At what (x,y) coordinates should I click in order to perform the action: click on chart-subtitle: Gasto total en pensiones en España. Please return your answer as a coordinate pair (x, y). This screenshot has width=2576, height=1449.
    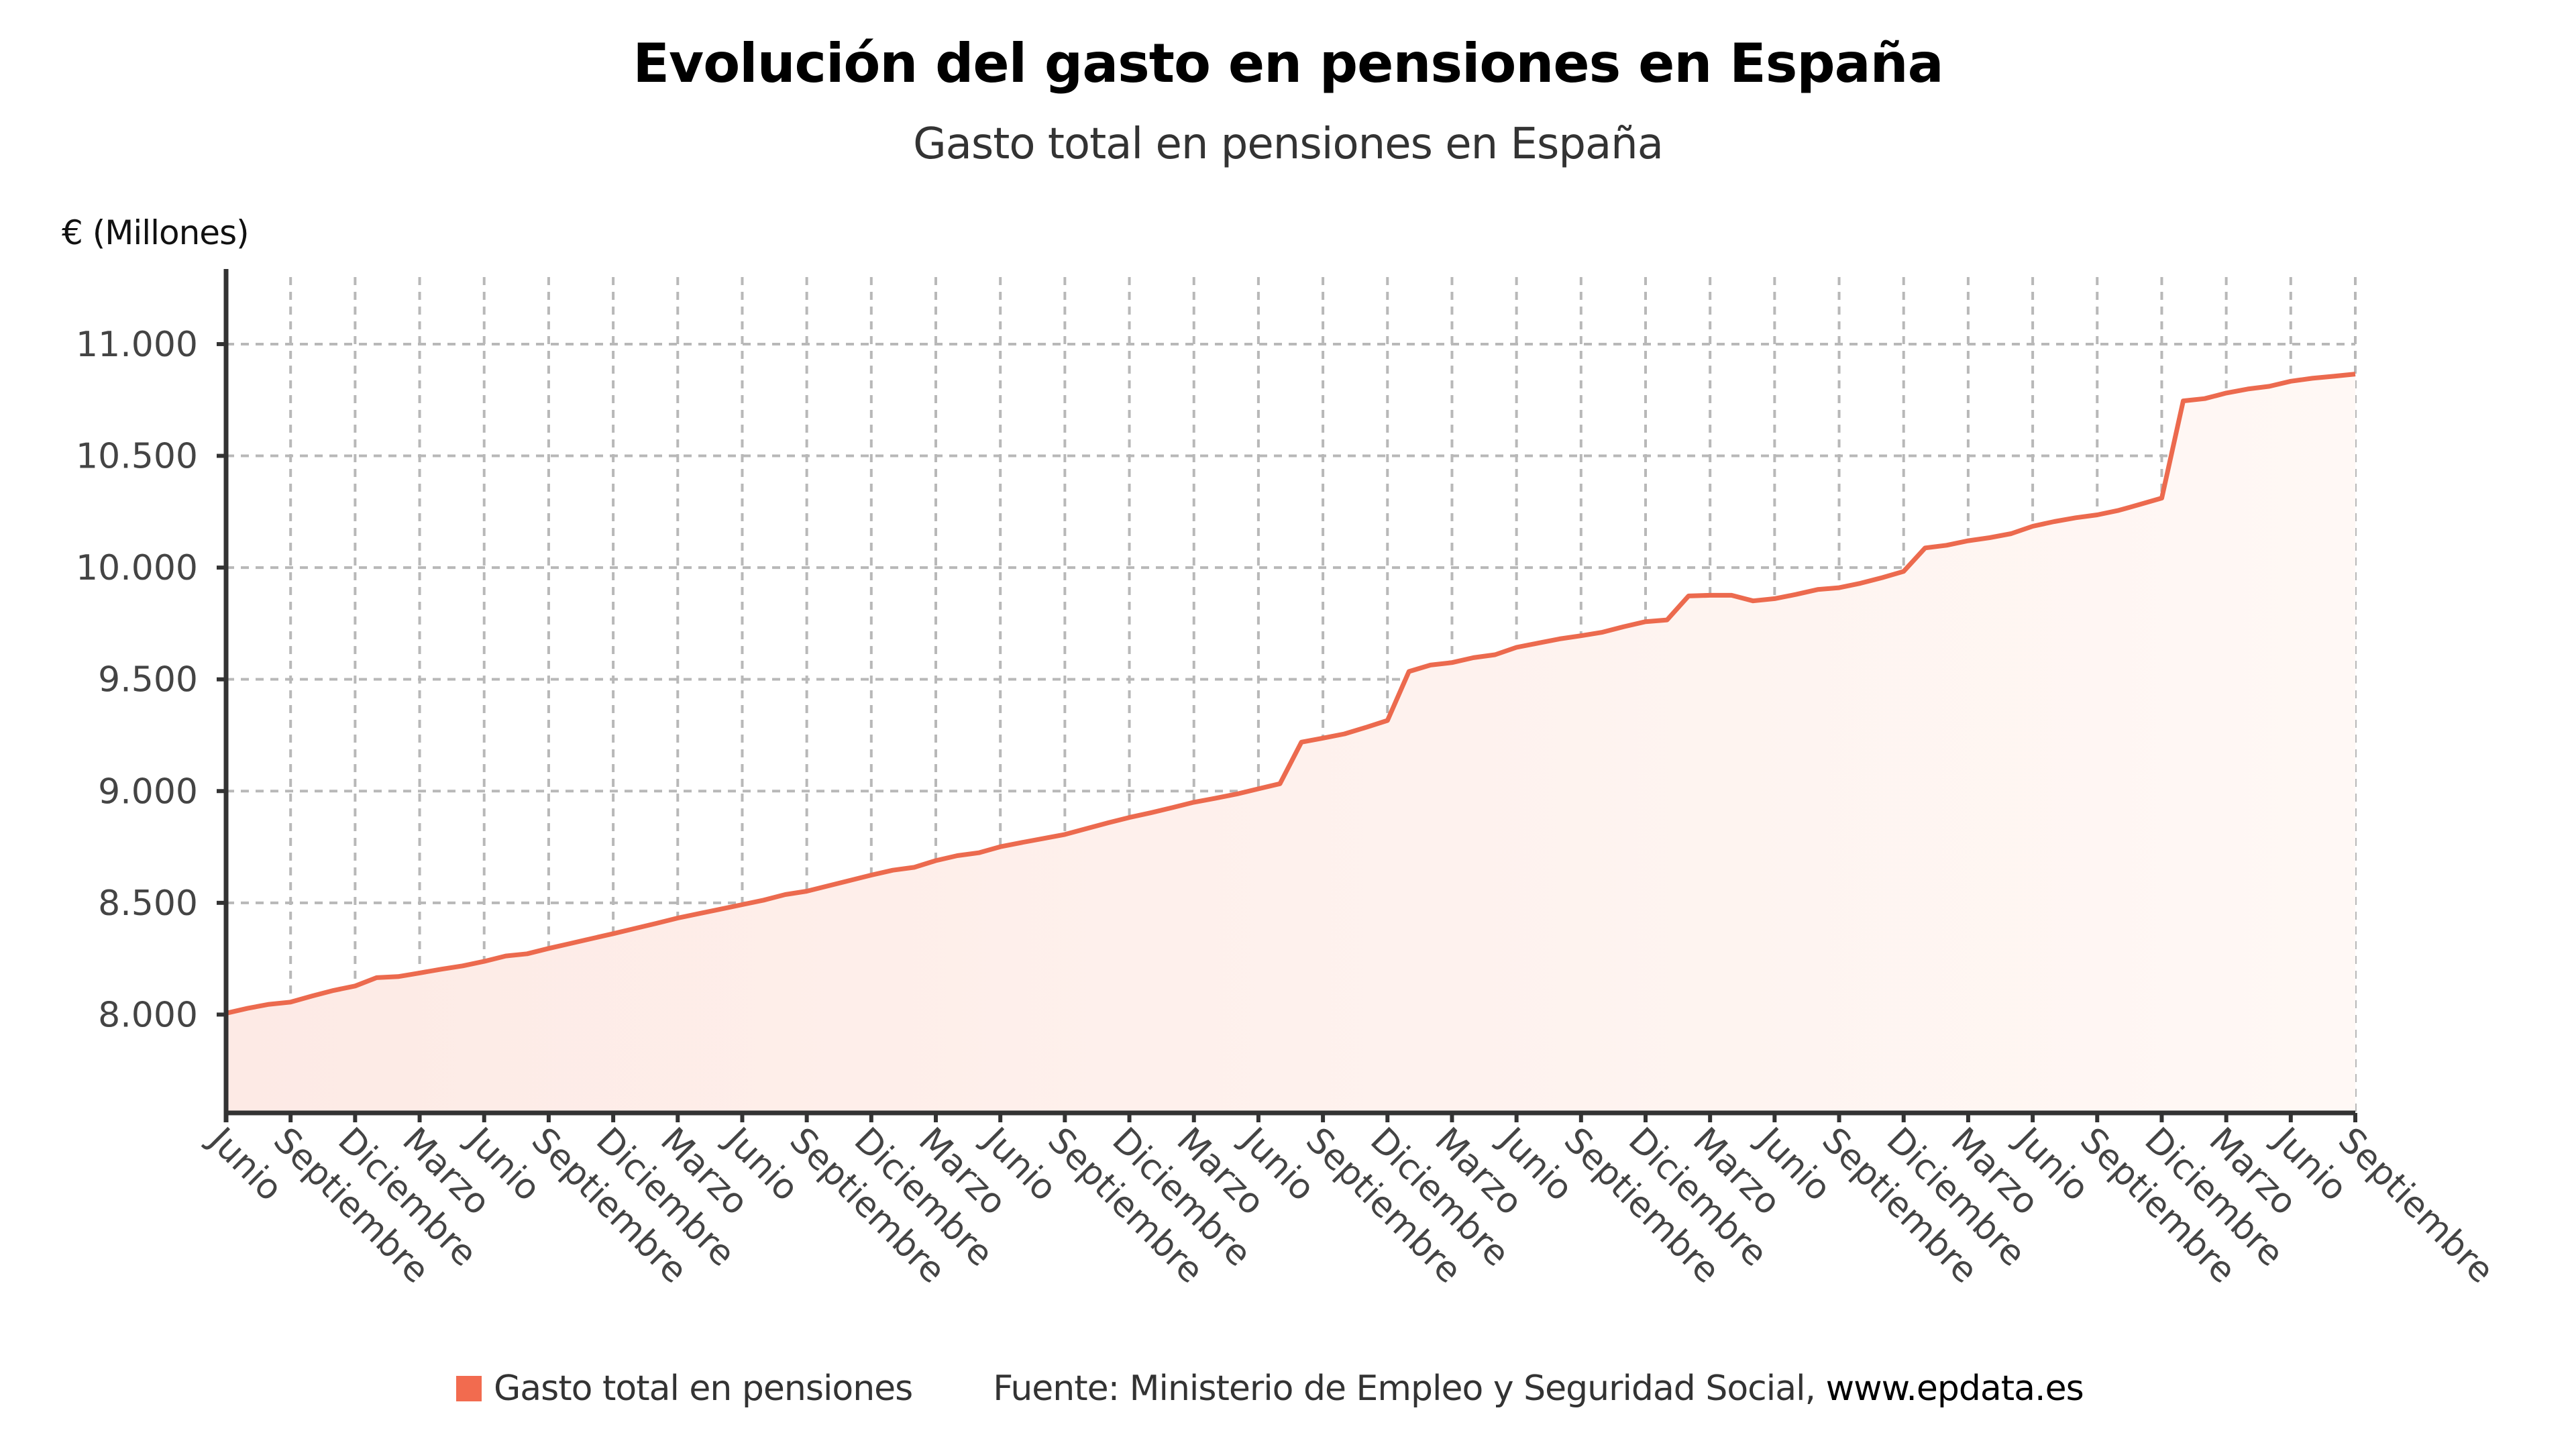
    Looking at the image, I should click on (1288, 144).